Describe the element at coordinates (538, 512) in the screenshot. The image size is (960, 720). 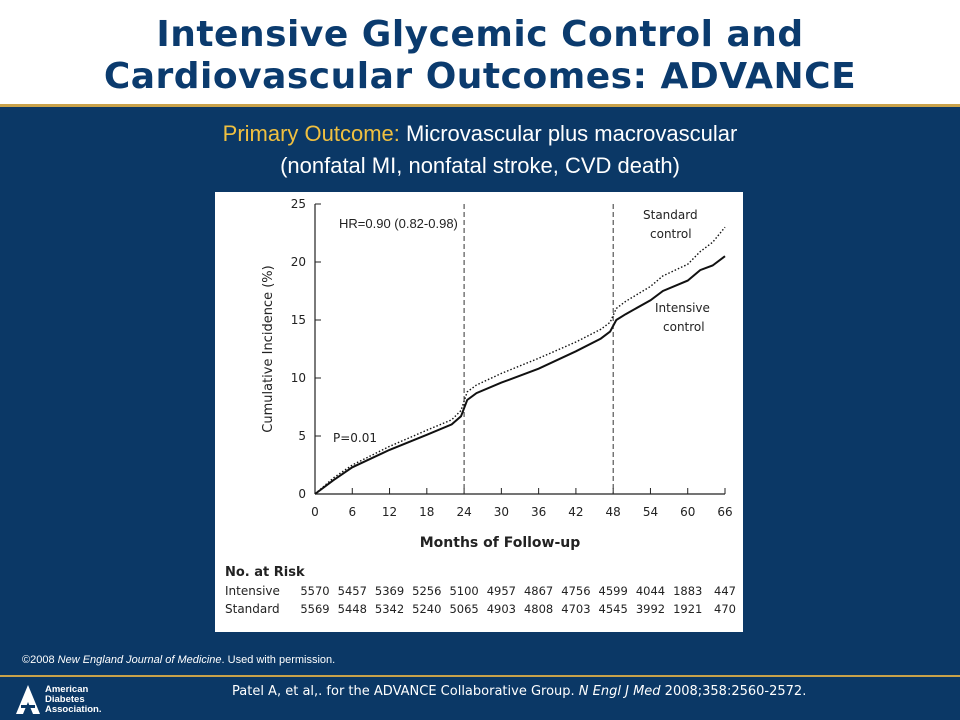
I see `x-tick-label: 36` at that location.